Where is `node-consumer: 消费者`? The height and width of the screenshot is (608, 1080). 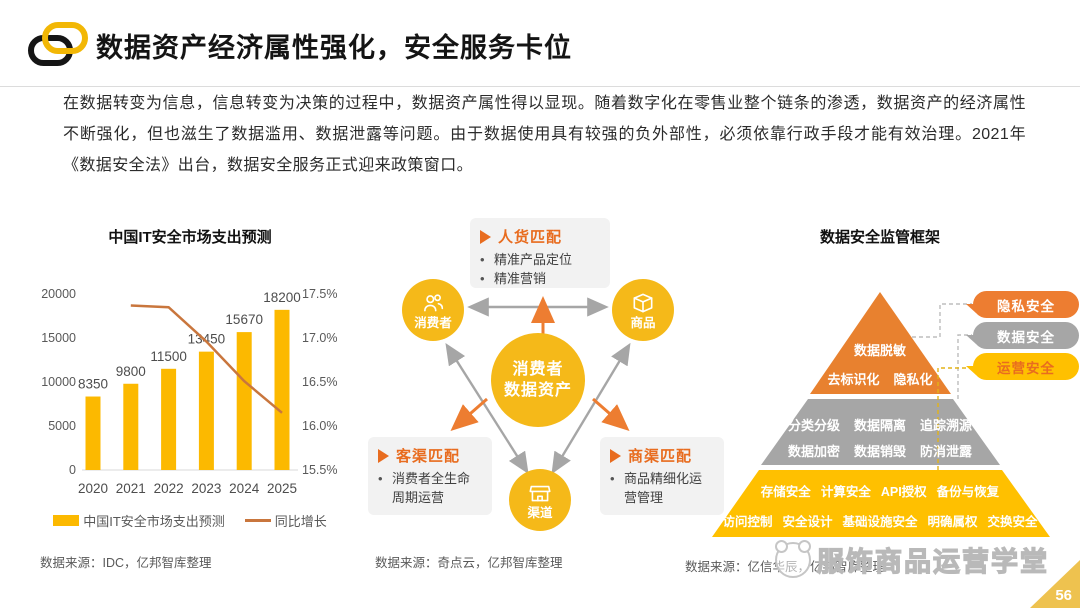 node-consumer: 消费者 is located at coordinates (433, 310).